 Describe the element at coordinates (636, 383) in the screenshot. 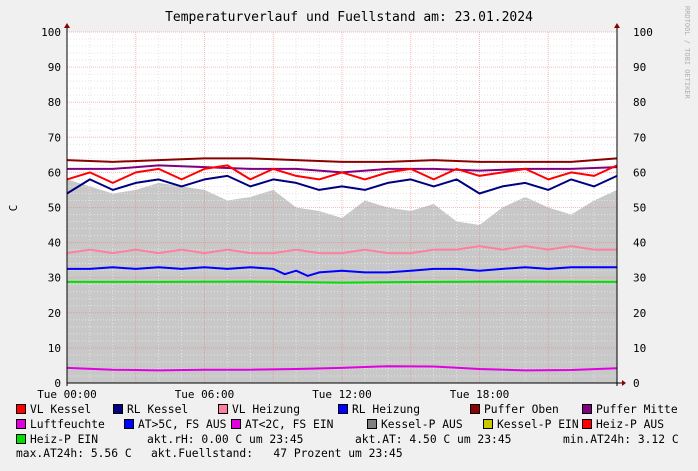

I see `y-tick-label-right: 0` at that location.